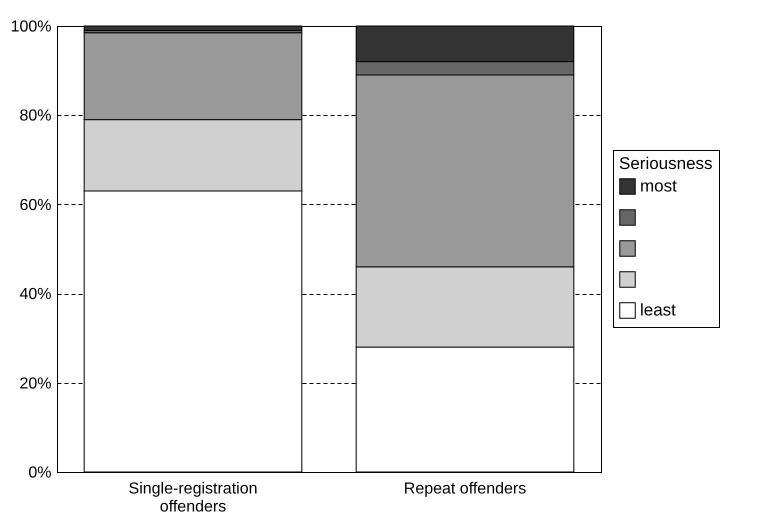 The height and width of the screenshot is (526, 760). I want to click on legend-label: least, so click(658, 310).